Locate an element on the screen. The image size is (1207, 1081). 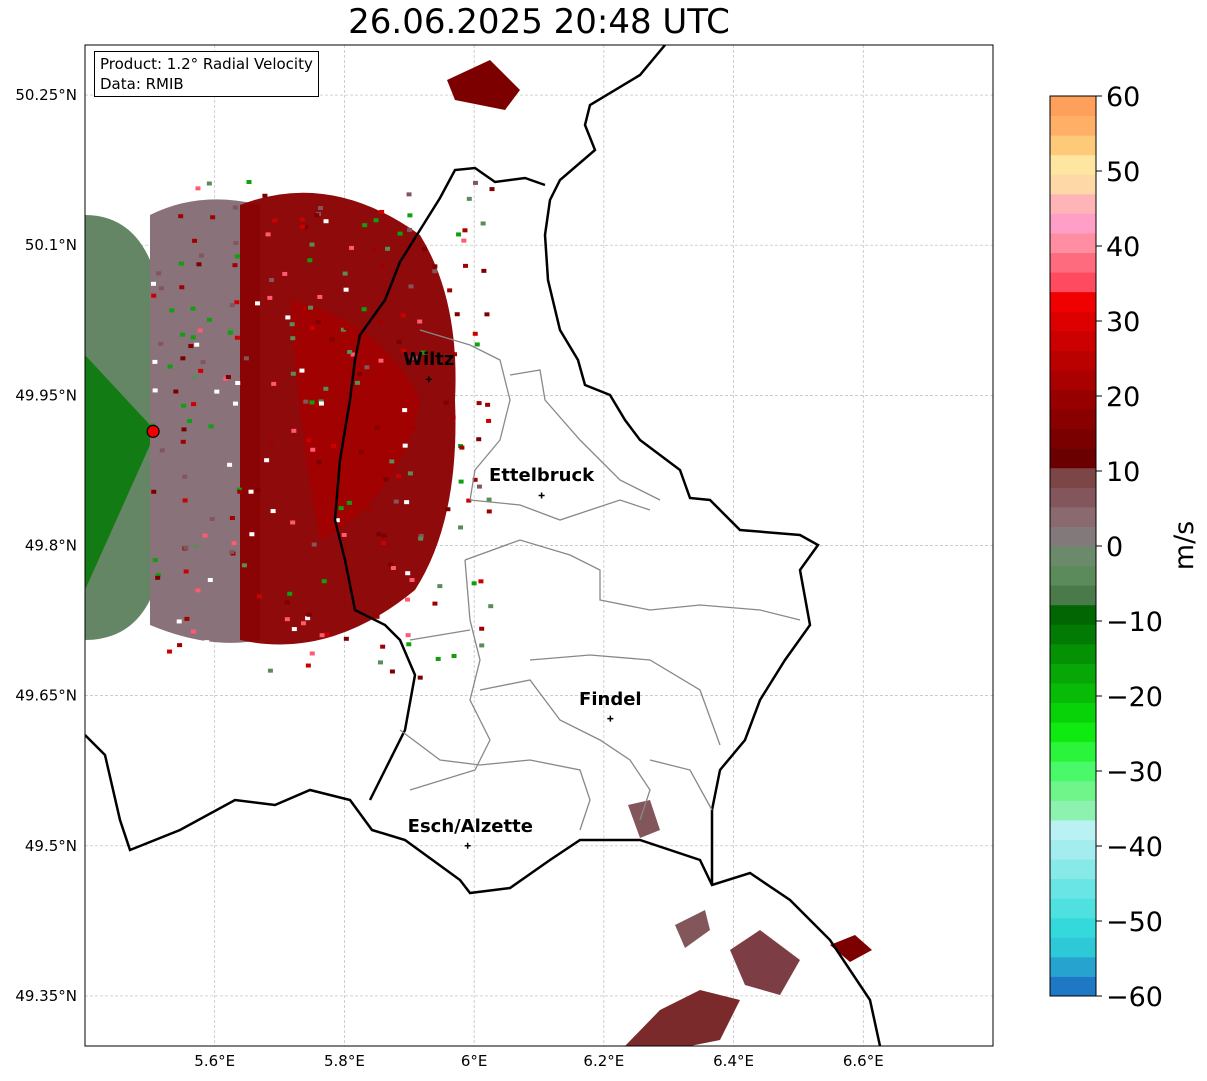
echo-north is located at coordinates (483, 85).